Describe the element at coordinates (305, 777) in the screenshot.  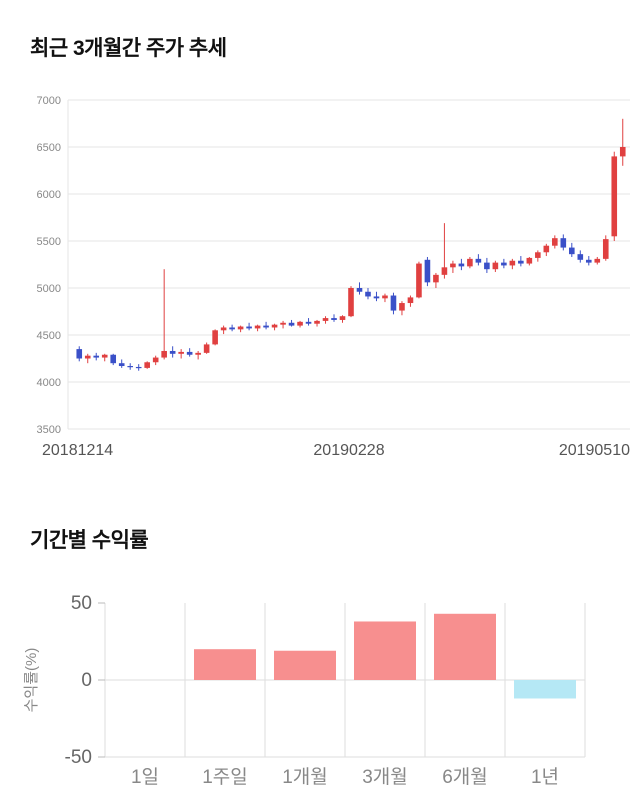
I see `svg-text: 1개월` at that location.